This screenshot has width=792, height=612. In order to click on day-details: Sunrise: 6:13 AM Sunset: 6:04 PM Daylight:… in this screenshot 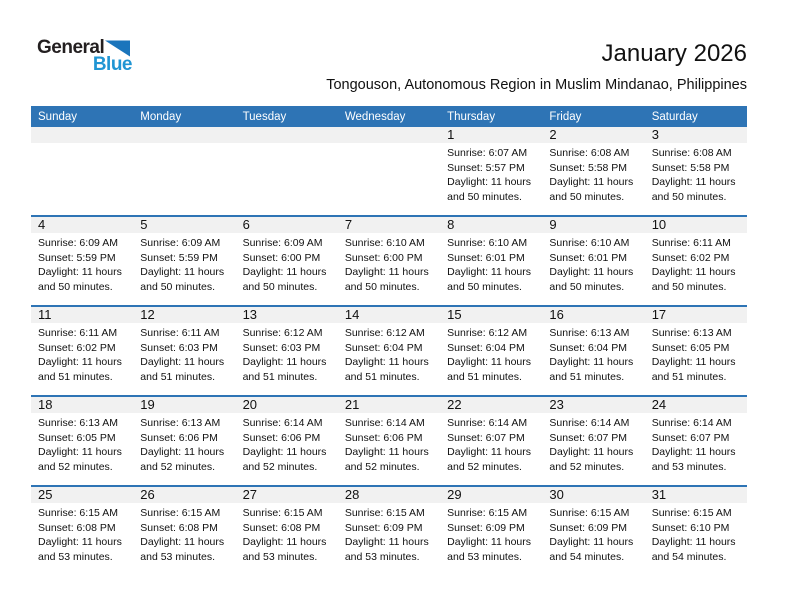, I will do `click(593, 353)`.